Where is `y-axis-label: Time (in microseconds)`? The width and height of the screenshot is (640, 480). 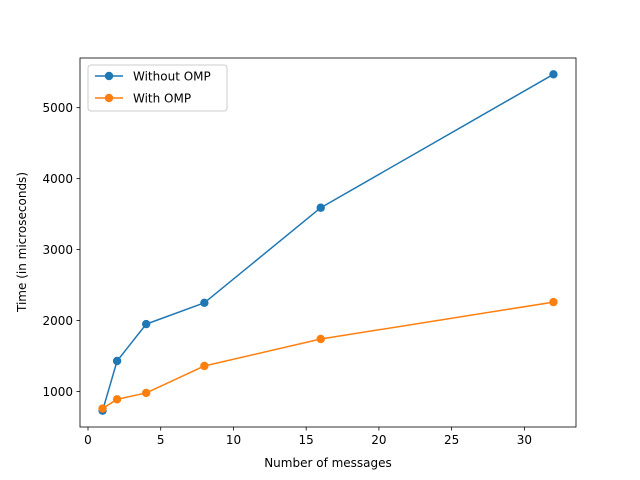
y-axis-label: Time (in microseconds) is located at coordinates (22, 242).